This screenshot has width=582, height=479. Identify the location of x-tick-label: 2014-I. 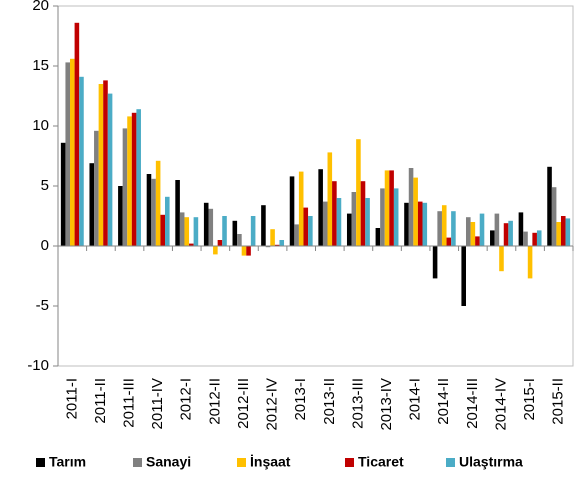
(415, 399).